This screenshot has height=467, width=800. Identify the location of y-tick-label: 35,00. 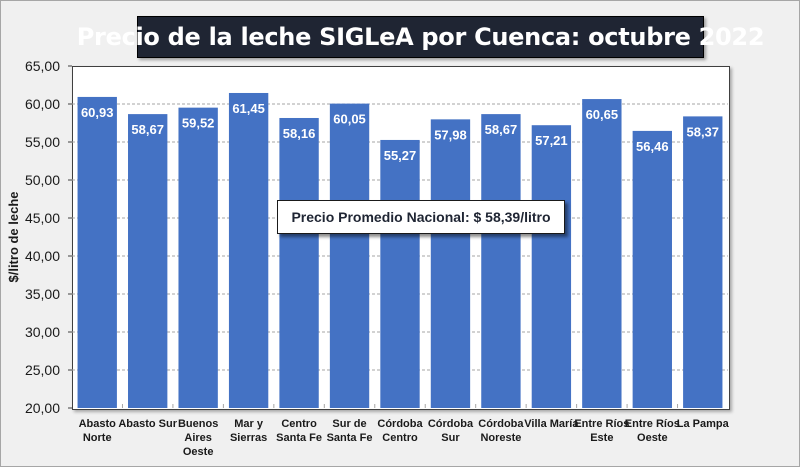
(42, 294).